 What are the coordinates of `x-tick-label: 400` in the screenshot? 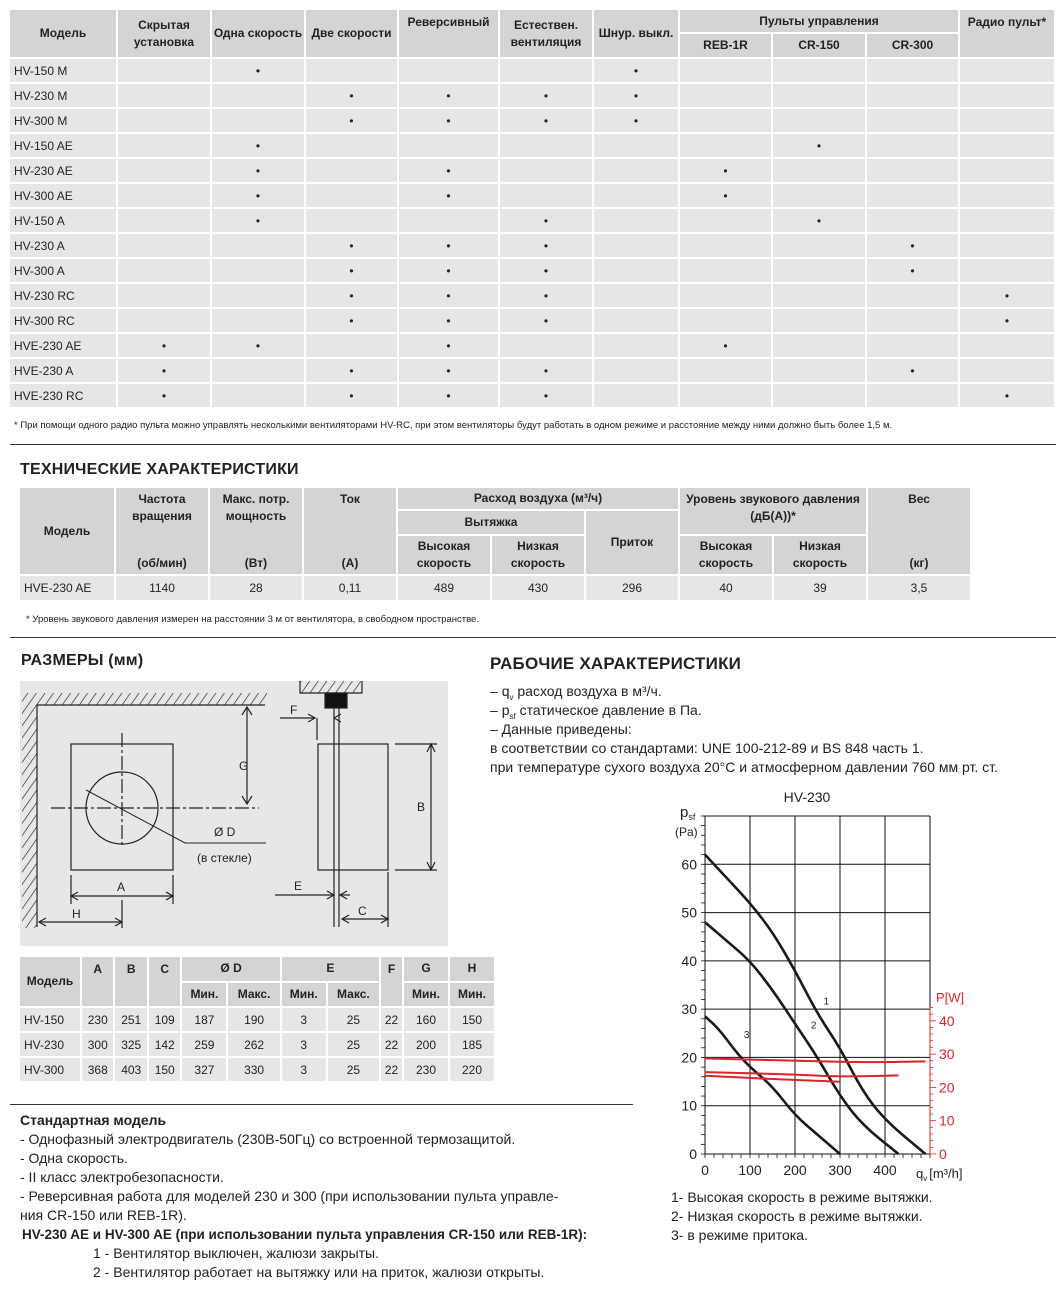 It's located at (885, 1170).